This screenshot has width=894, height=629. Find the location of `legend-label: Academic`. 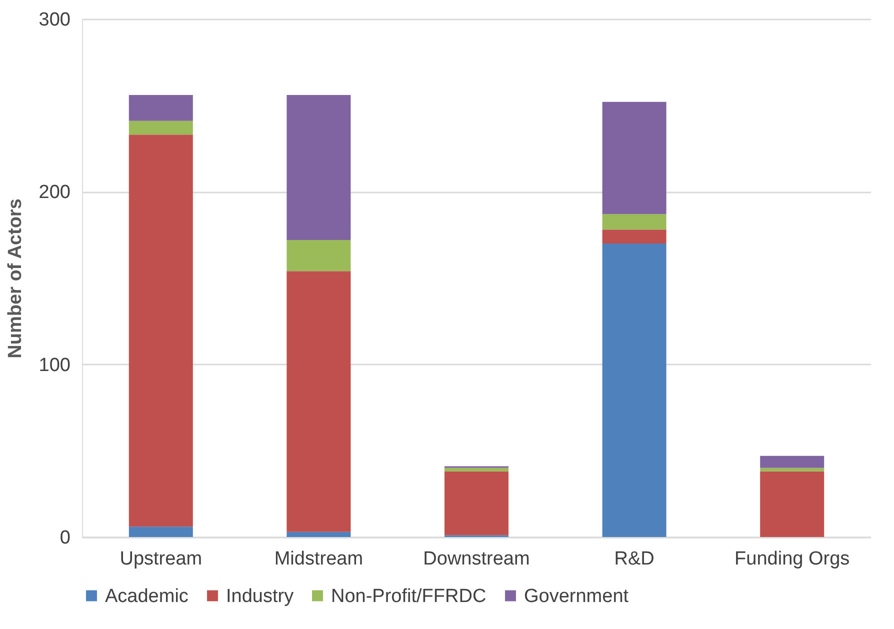

legend-label: Academic is located at coordinates (146, 596).